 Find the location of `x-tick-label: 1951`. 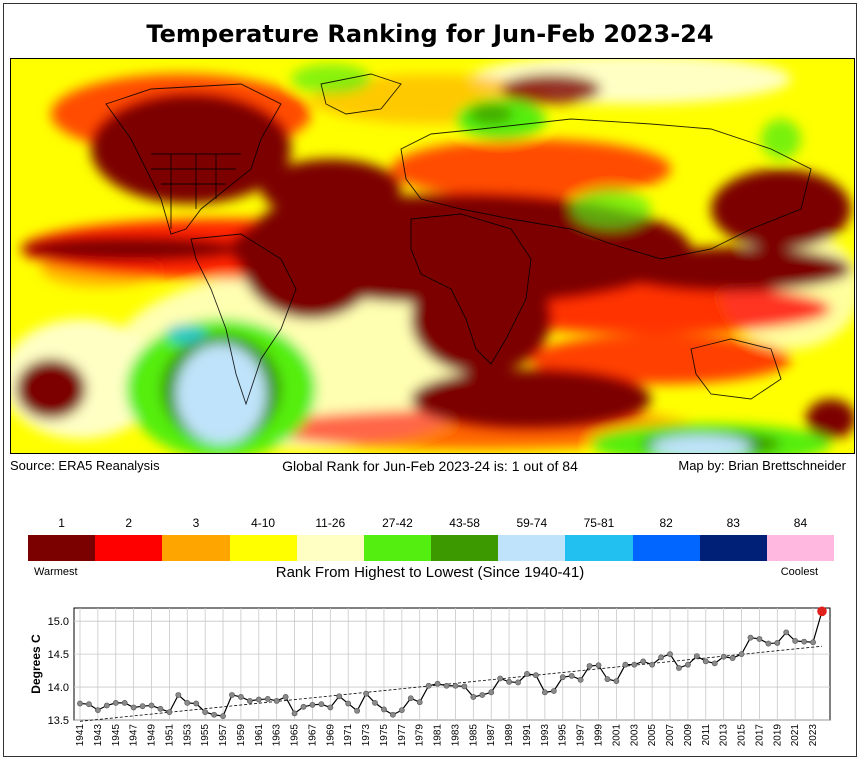

x-tick-label: 1951 is located at coordinates (169, 735).